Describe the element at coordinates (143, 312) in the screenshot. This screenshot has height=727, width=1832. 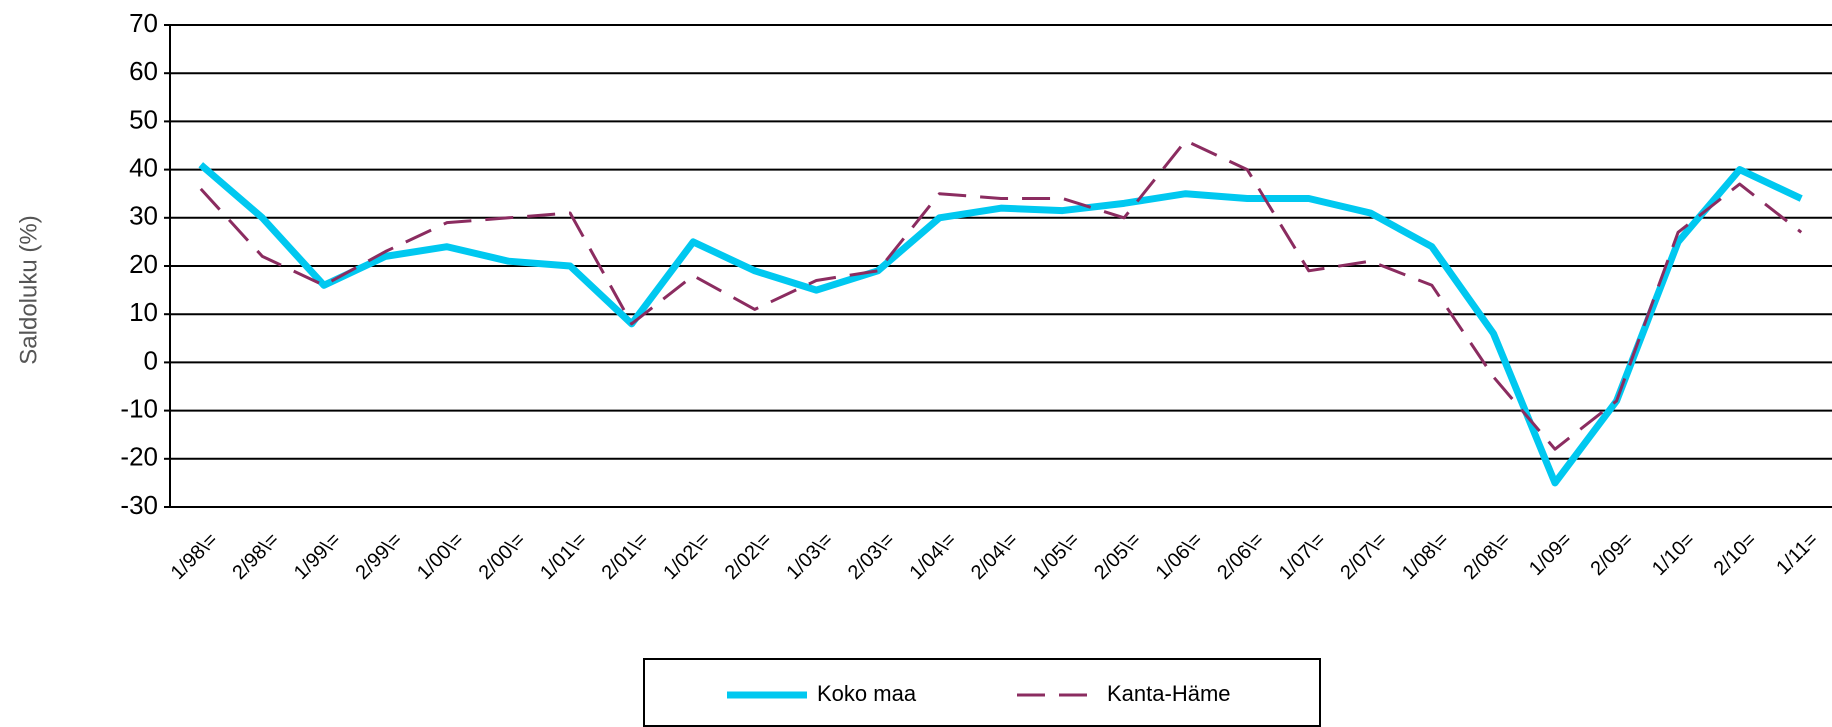
I see `y-tick-label: 10` at that location.